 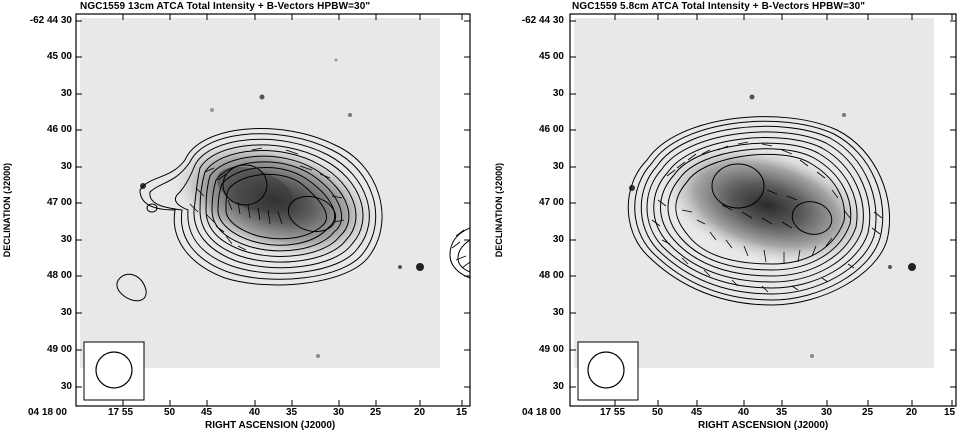 What do you see at coordinates (293, 215) in the screenshot?
I see `contours-13cm` at bounding box center [293, 215].